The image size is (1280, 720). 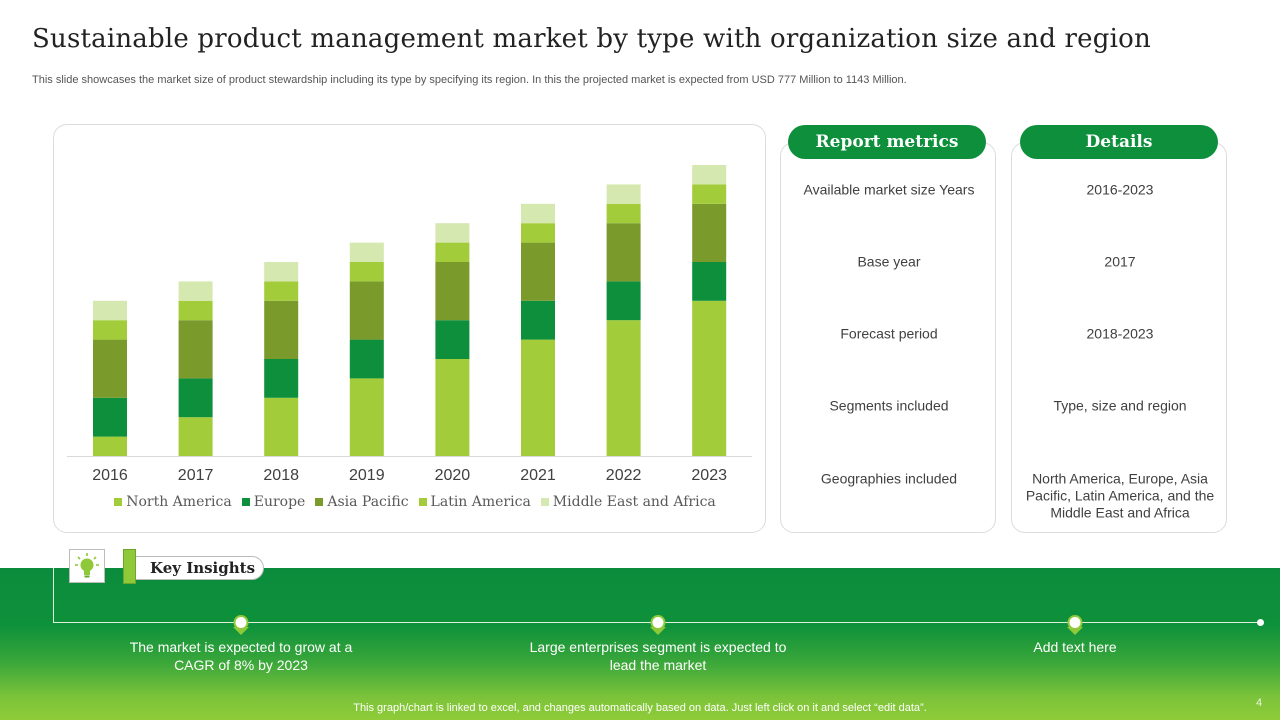 I want to click on detail-cell: 2017, so click(x=1120, y=261).